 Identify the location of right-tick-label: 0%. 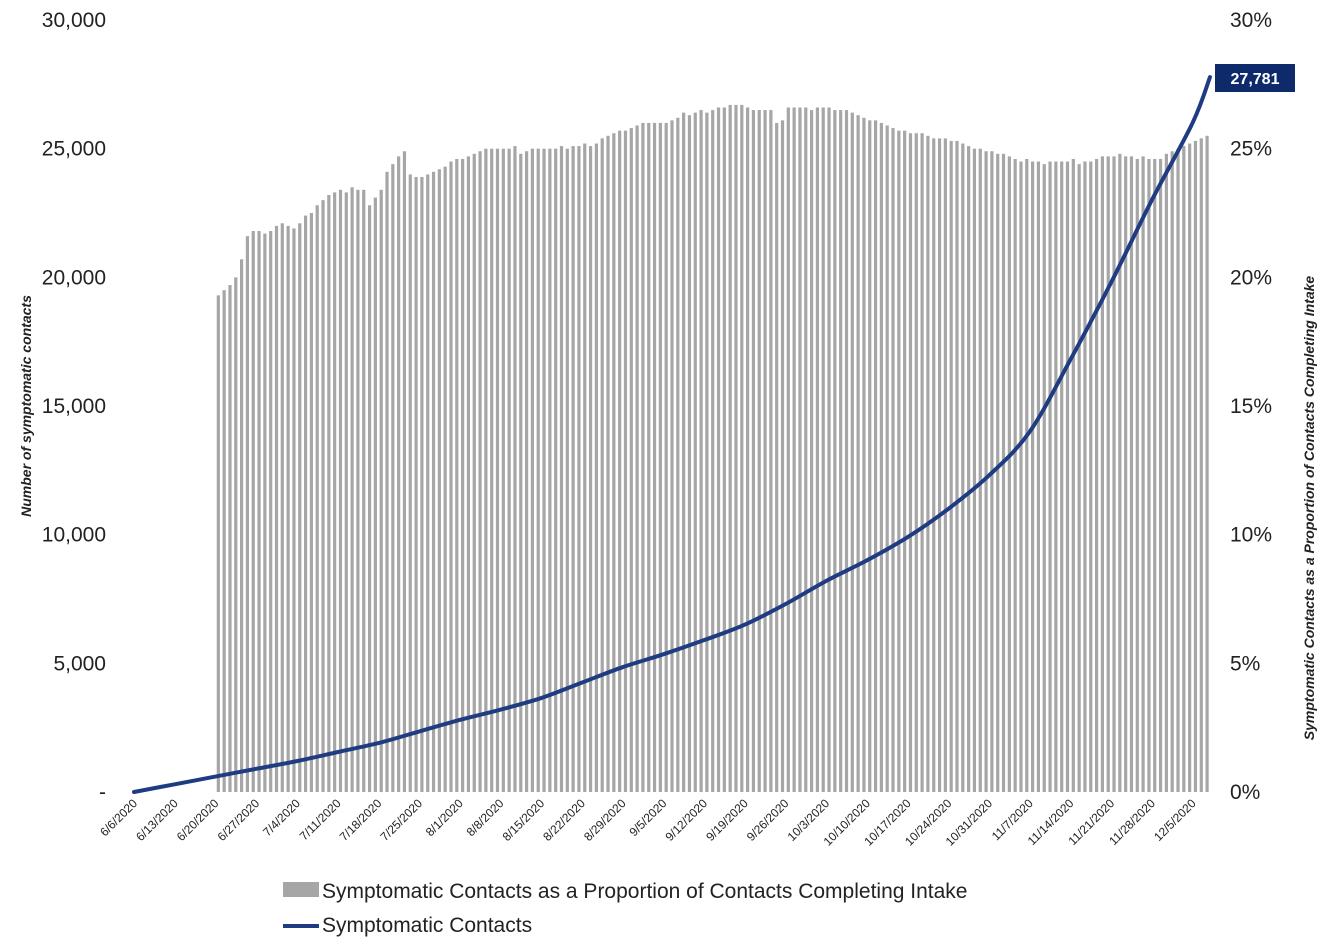
(1245, 792).